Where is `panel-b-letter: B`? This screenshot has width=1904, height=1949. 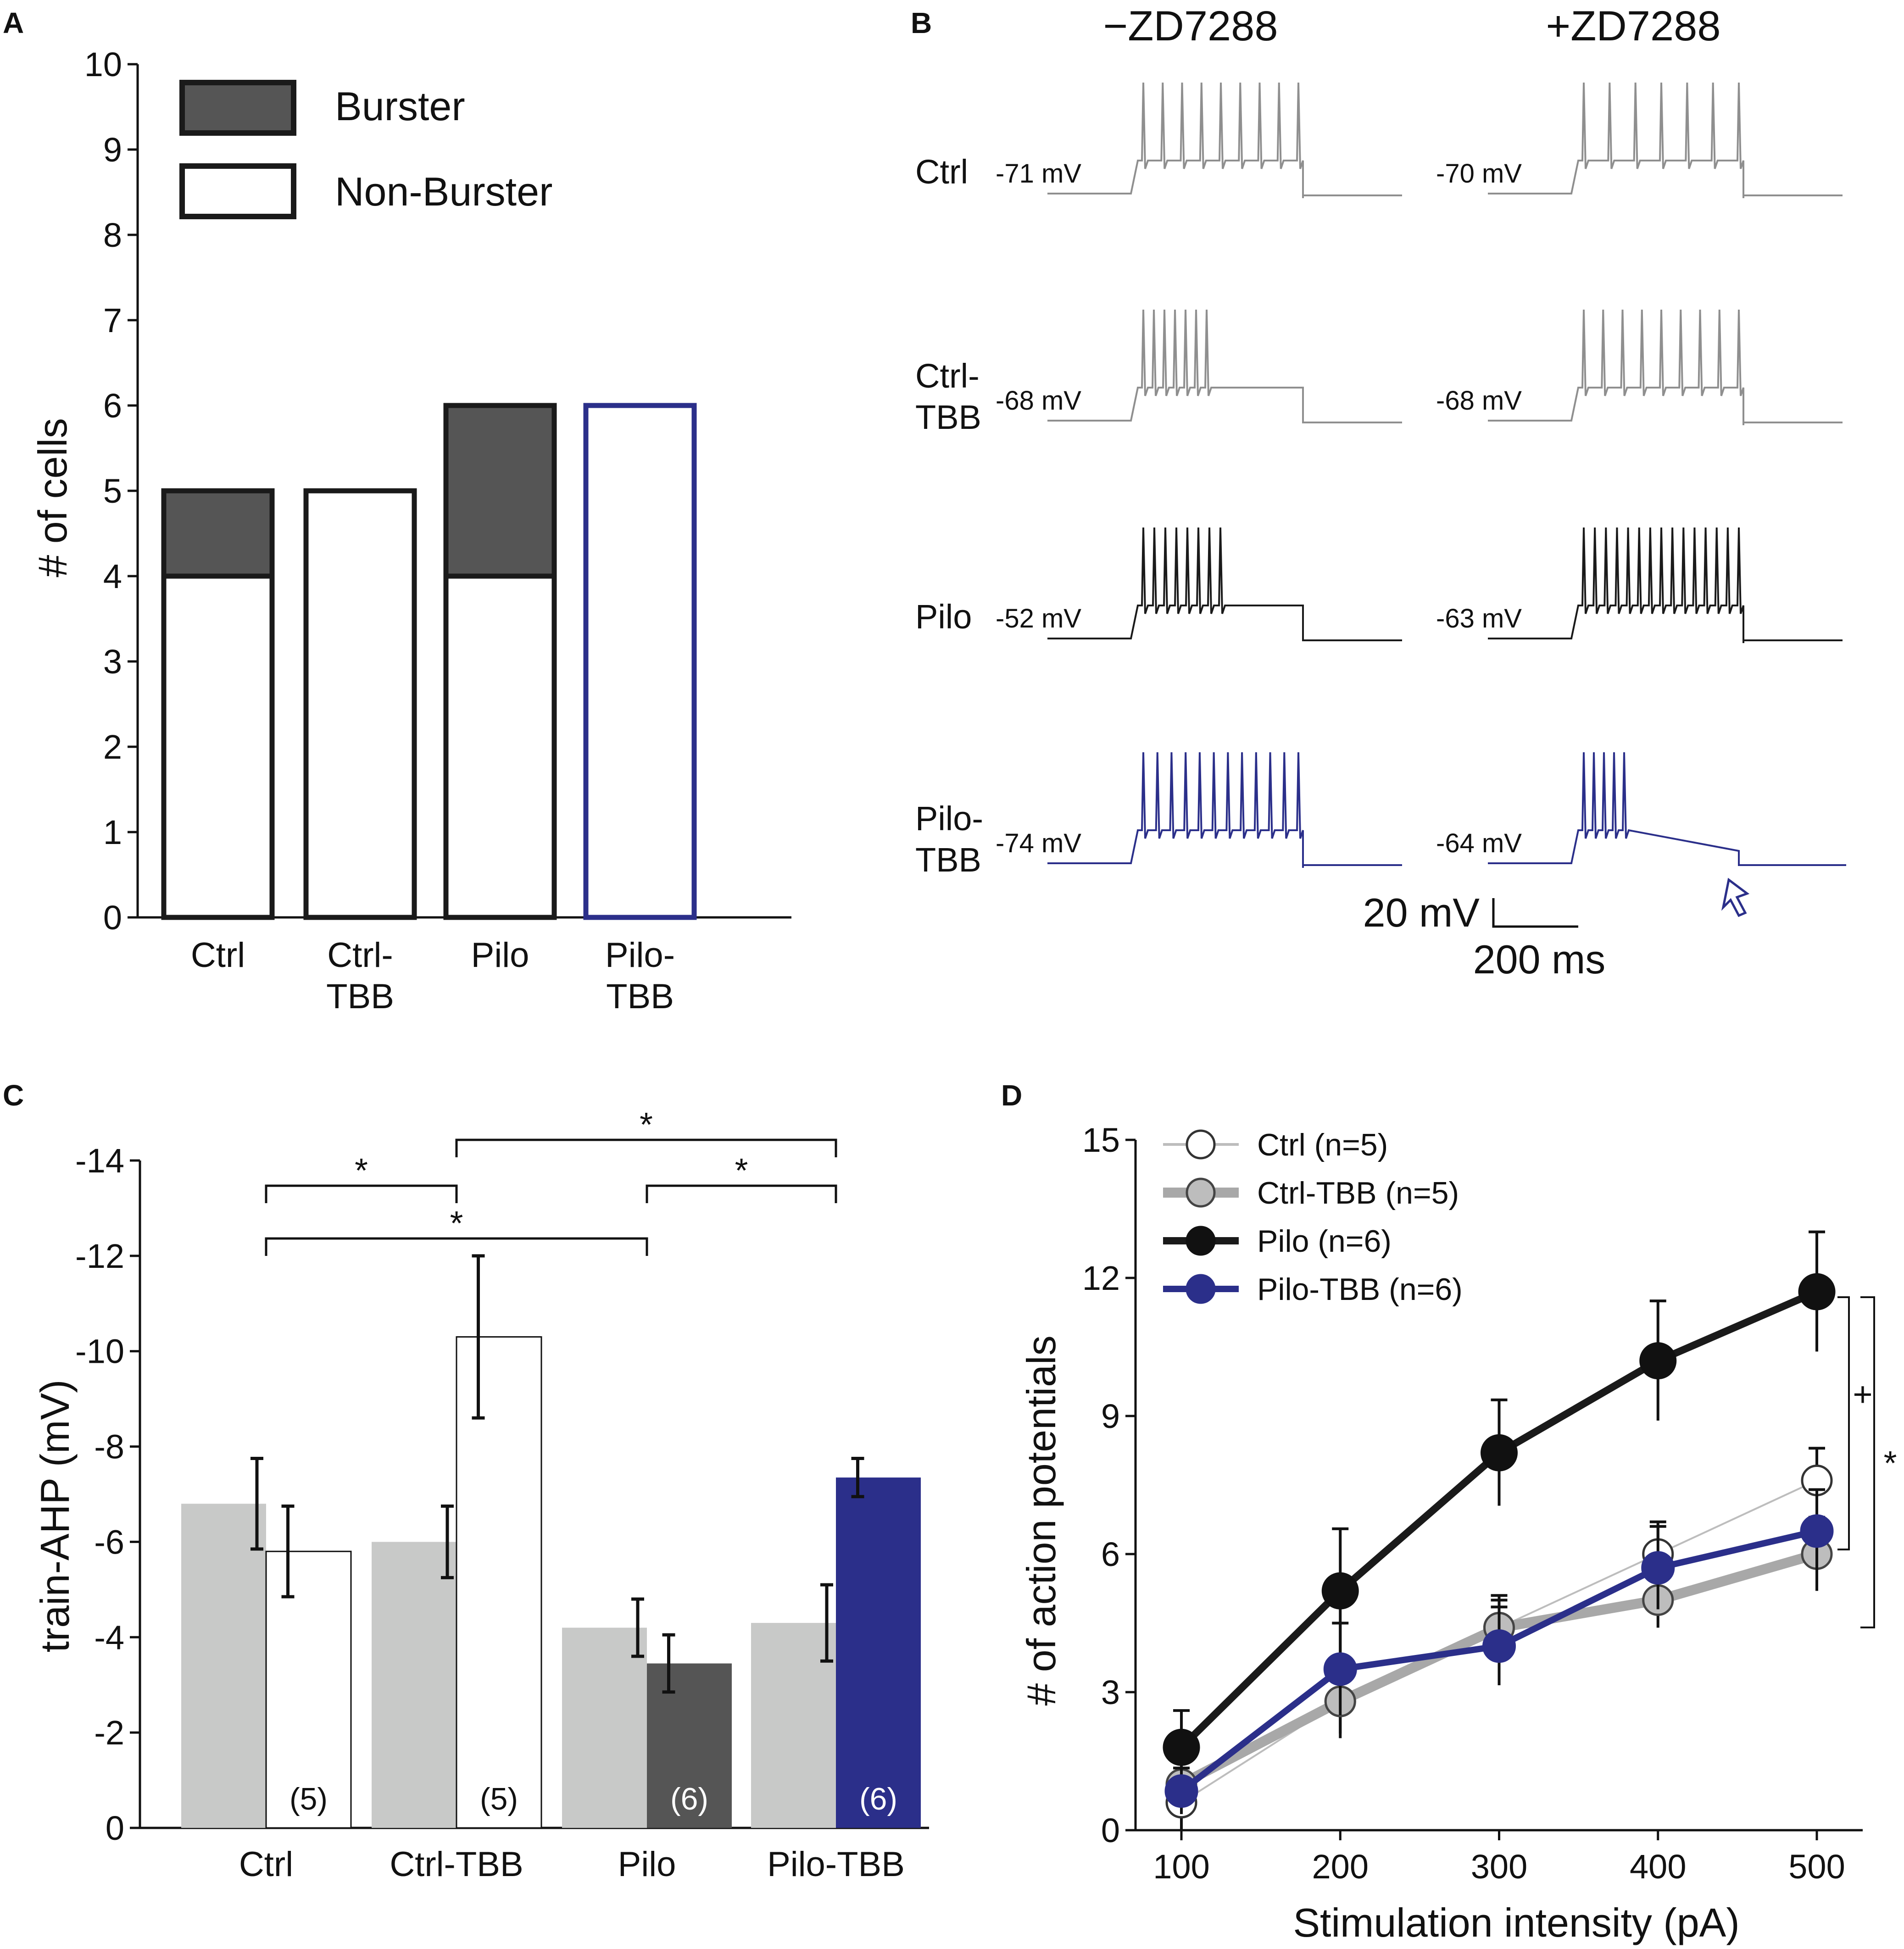
panel-b-letter: B is located at coordinates (921, 23).